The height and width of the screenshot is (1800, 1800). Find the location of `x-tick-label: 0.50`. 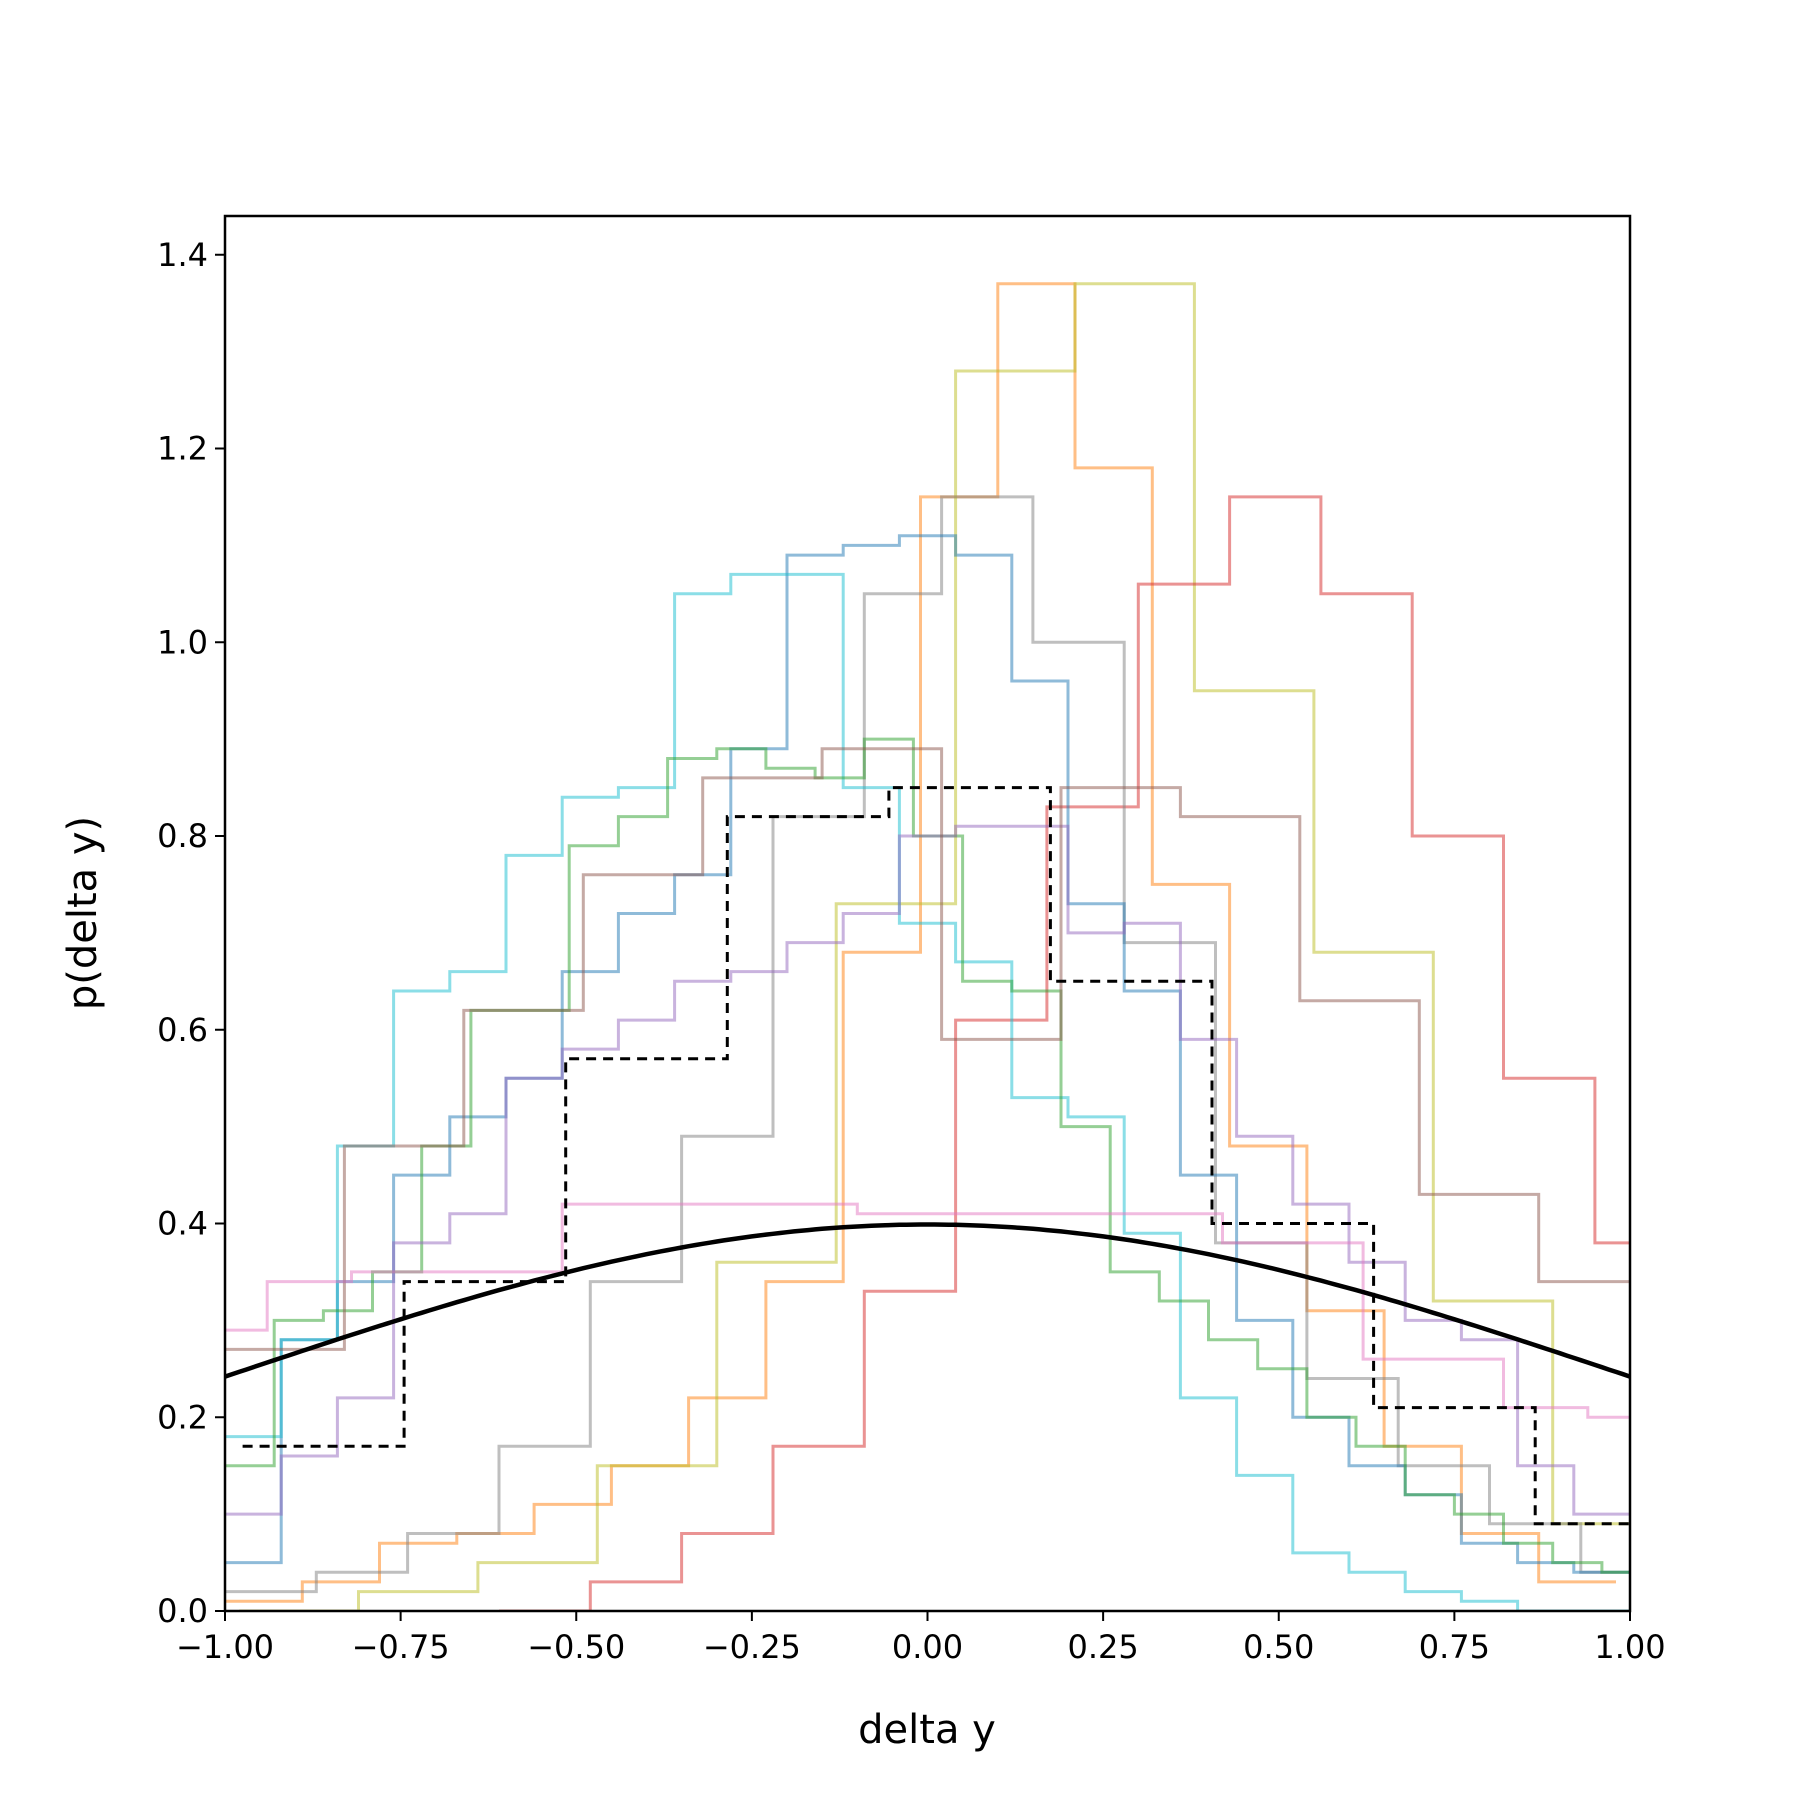

x-tick-label: 0.50 is located at coordinates (1278, 1647).